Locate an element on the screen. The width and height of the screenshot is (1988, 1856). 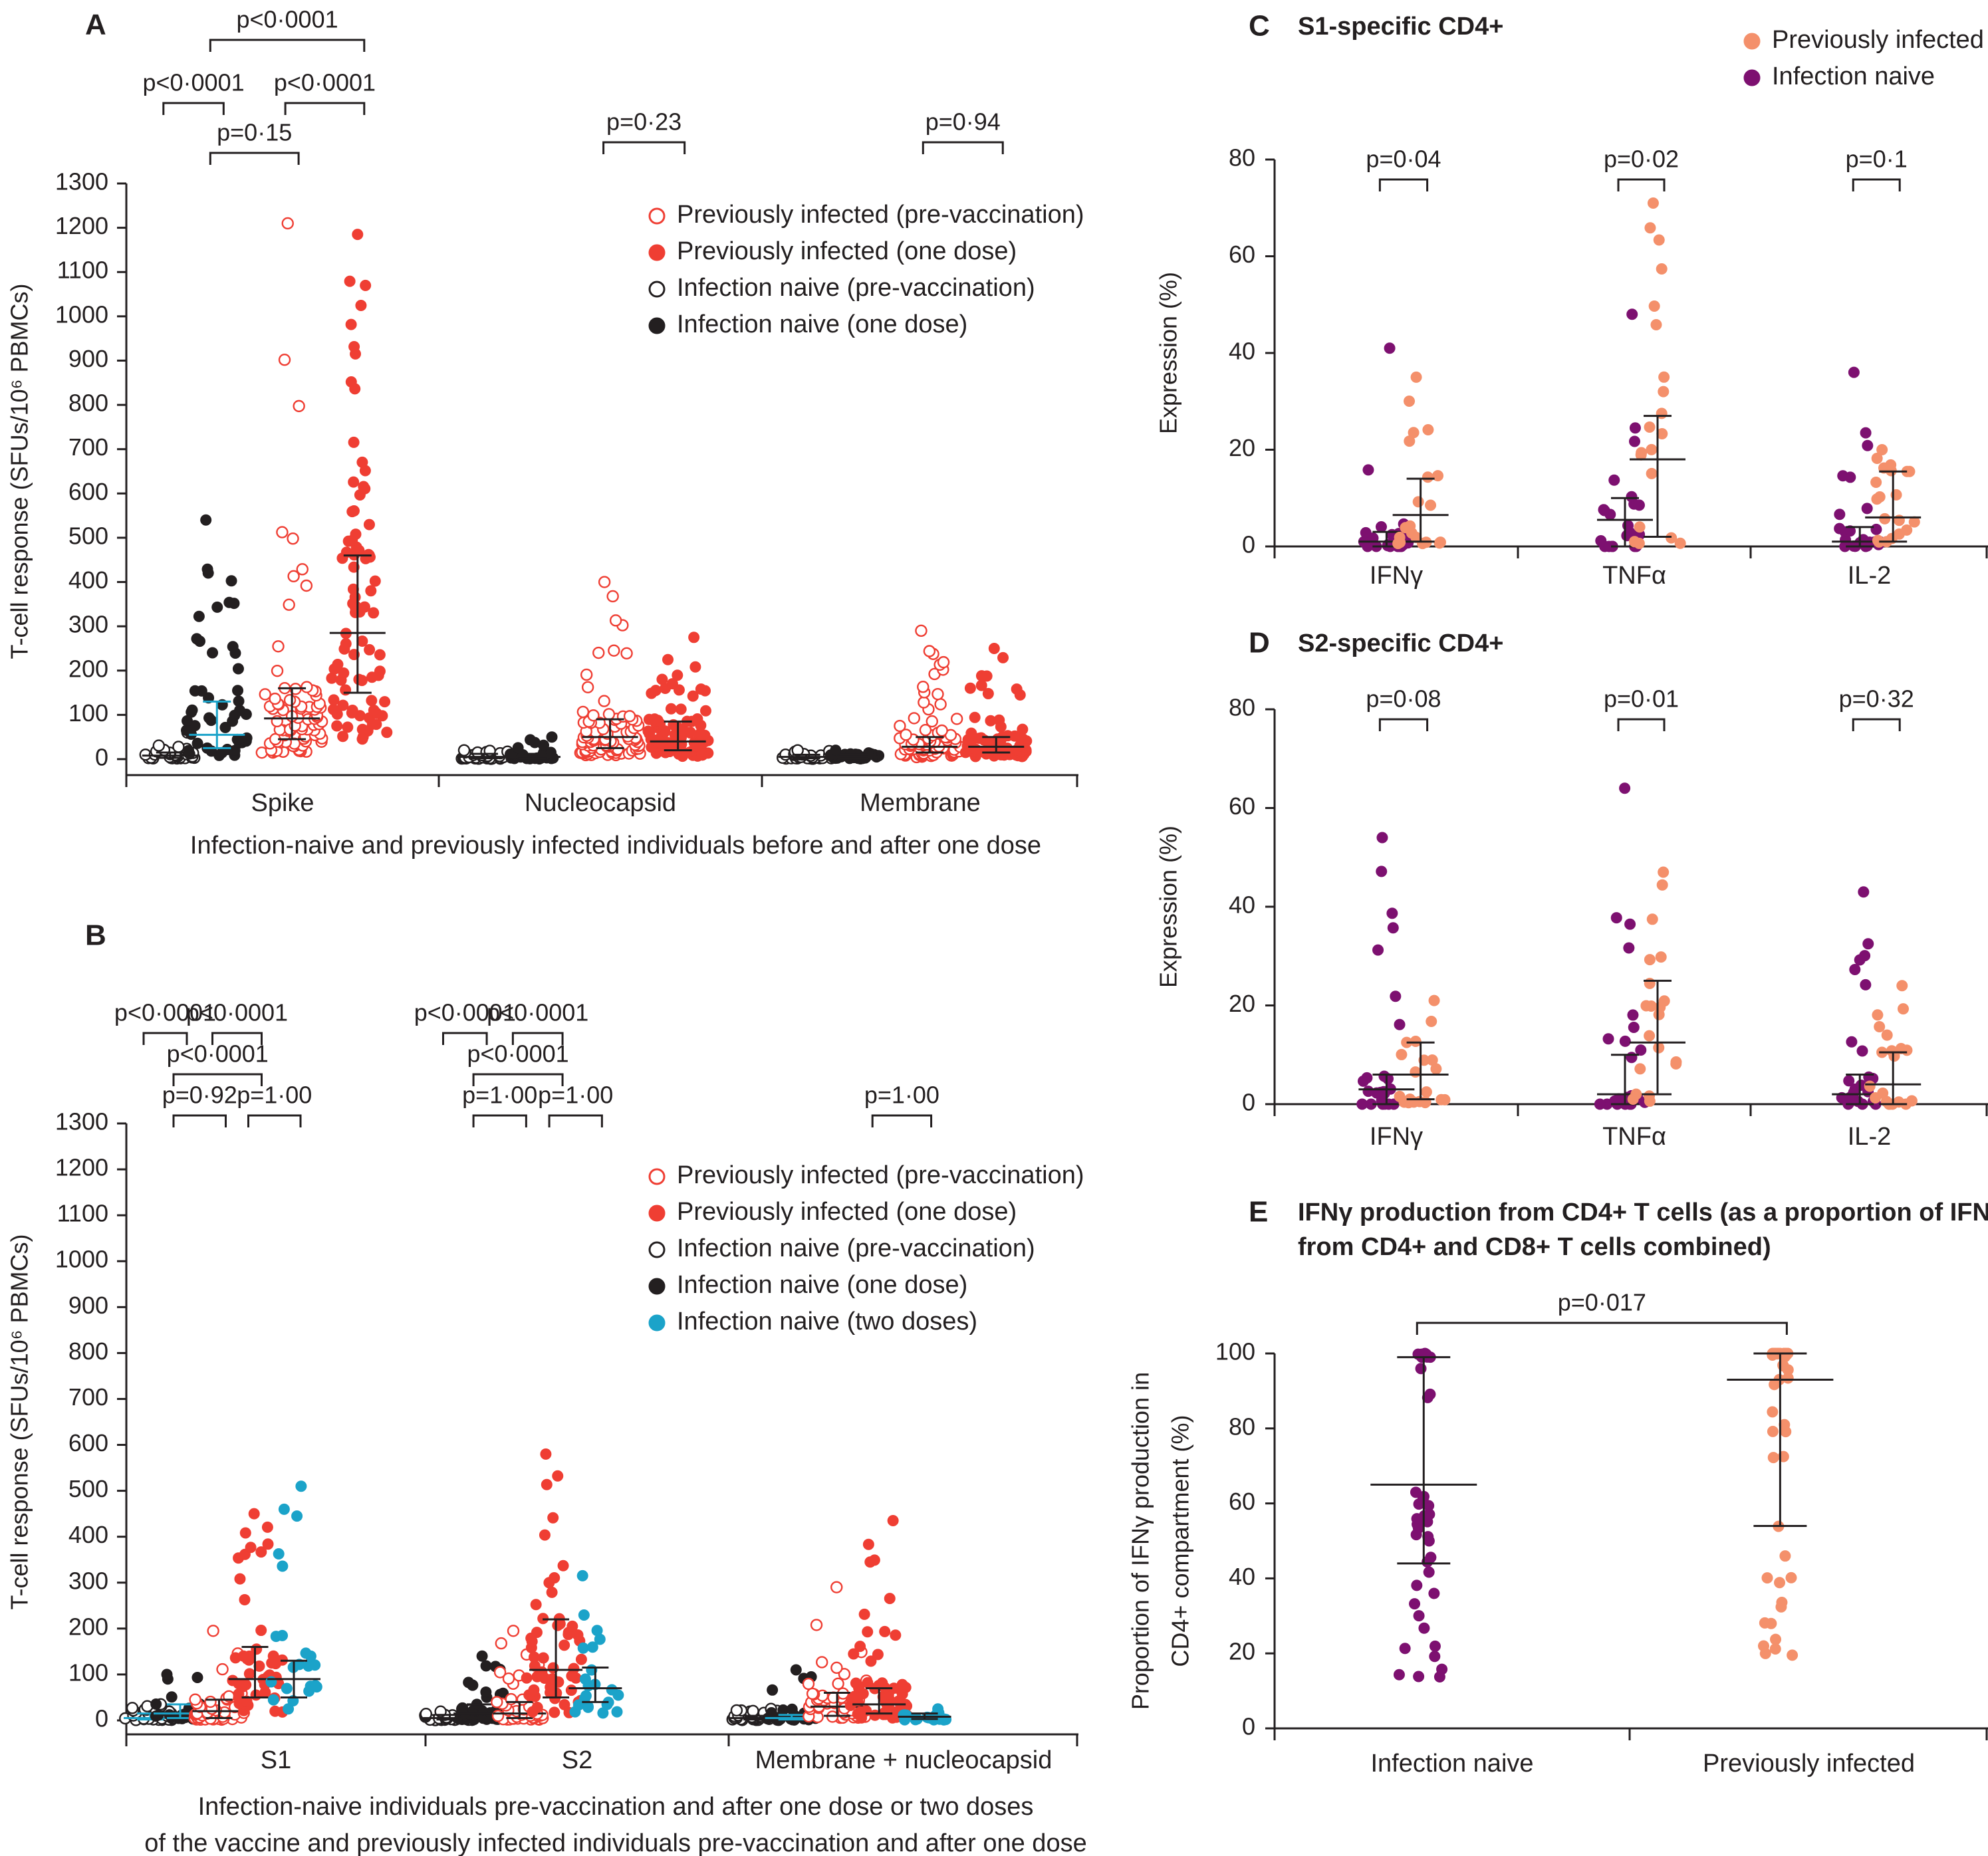
category-label: Membrane + nucleocapsid is located at coordinates (904, 1760).